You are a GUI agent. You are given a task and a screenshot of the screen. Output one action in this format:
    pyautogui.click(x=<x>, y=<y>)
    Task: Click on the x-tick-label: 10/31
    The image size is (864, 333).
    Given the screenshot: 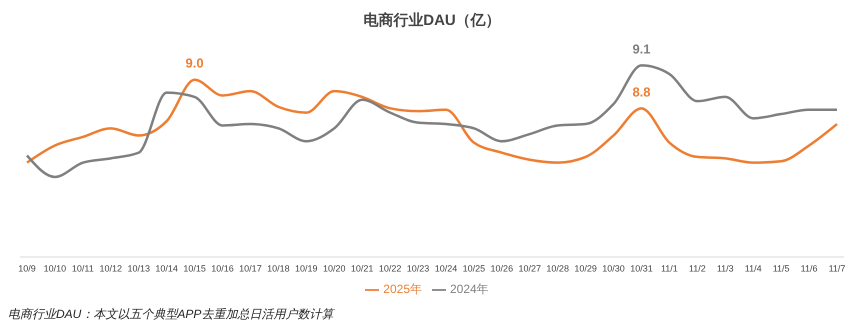 What is the action you would take?
    pyautogui.click(x=641, y=268)
    